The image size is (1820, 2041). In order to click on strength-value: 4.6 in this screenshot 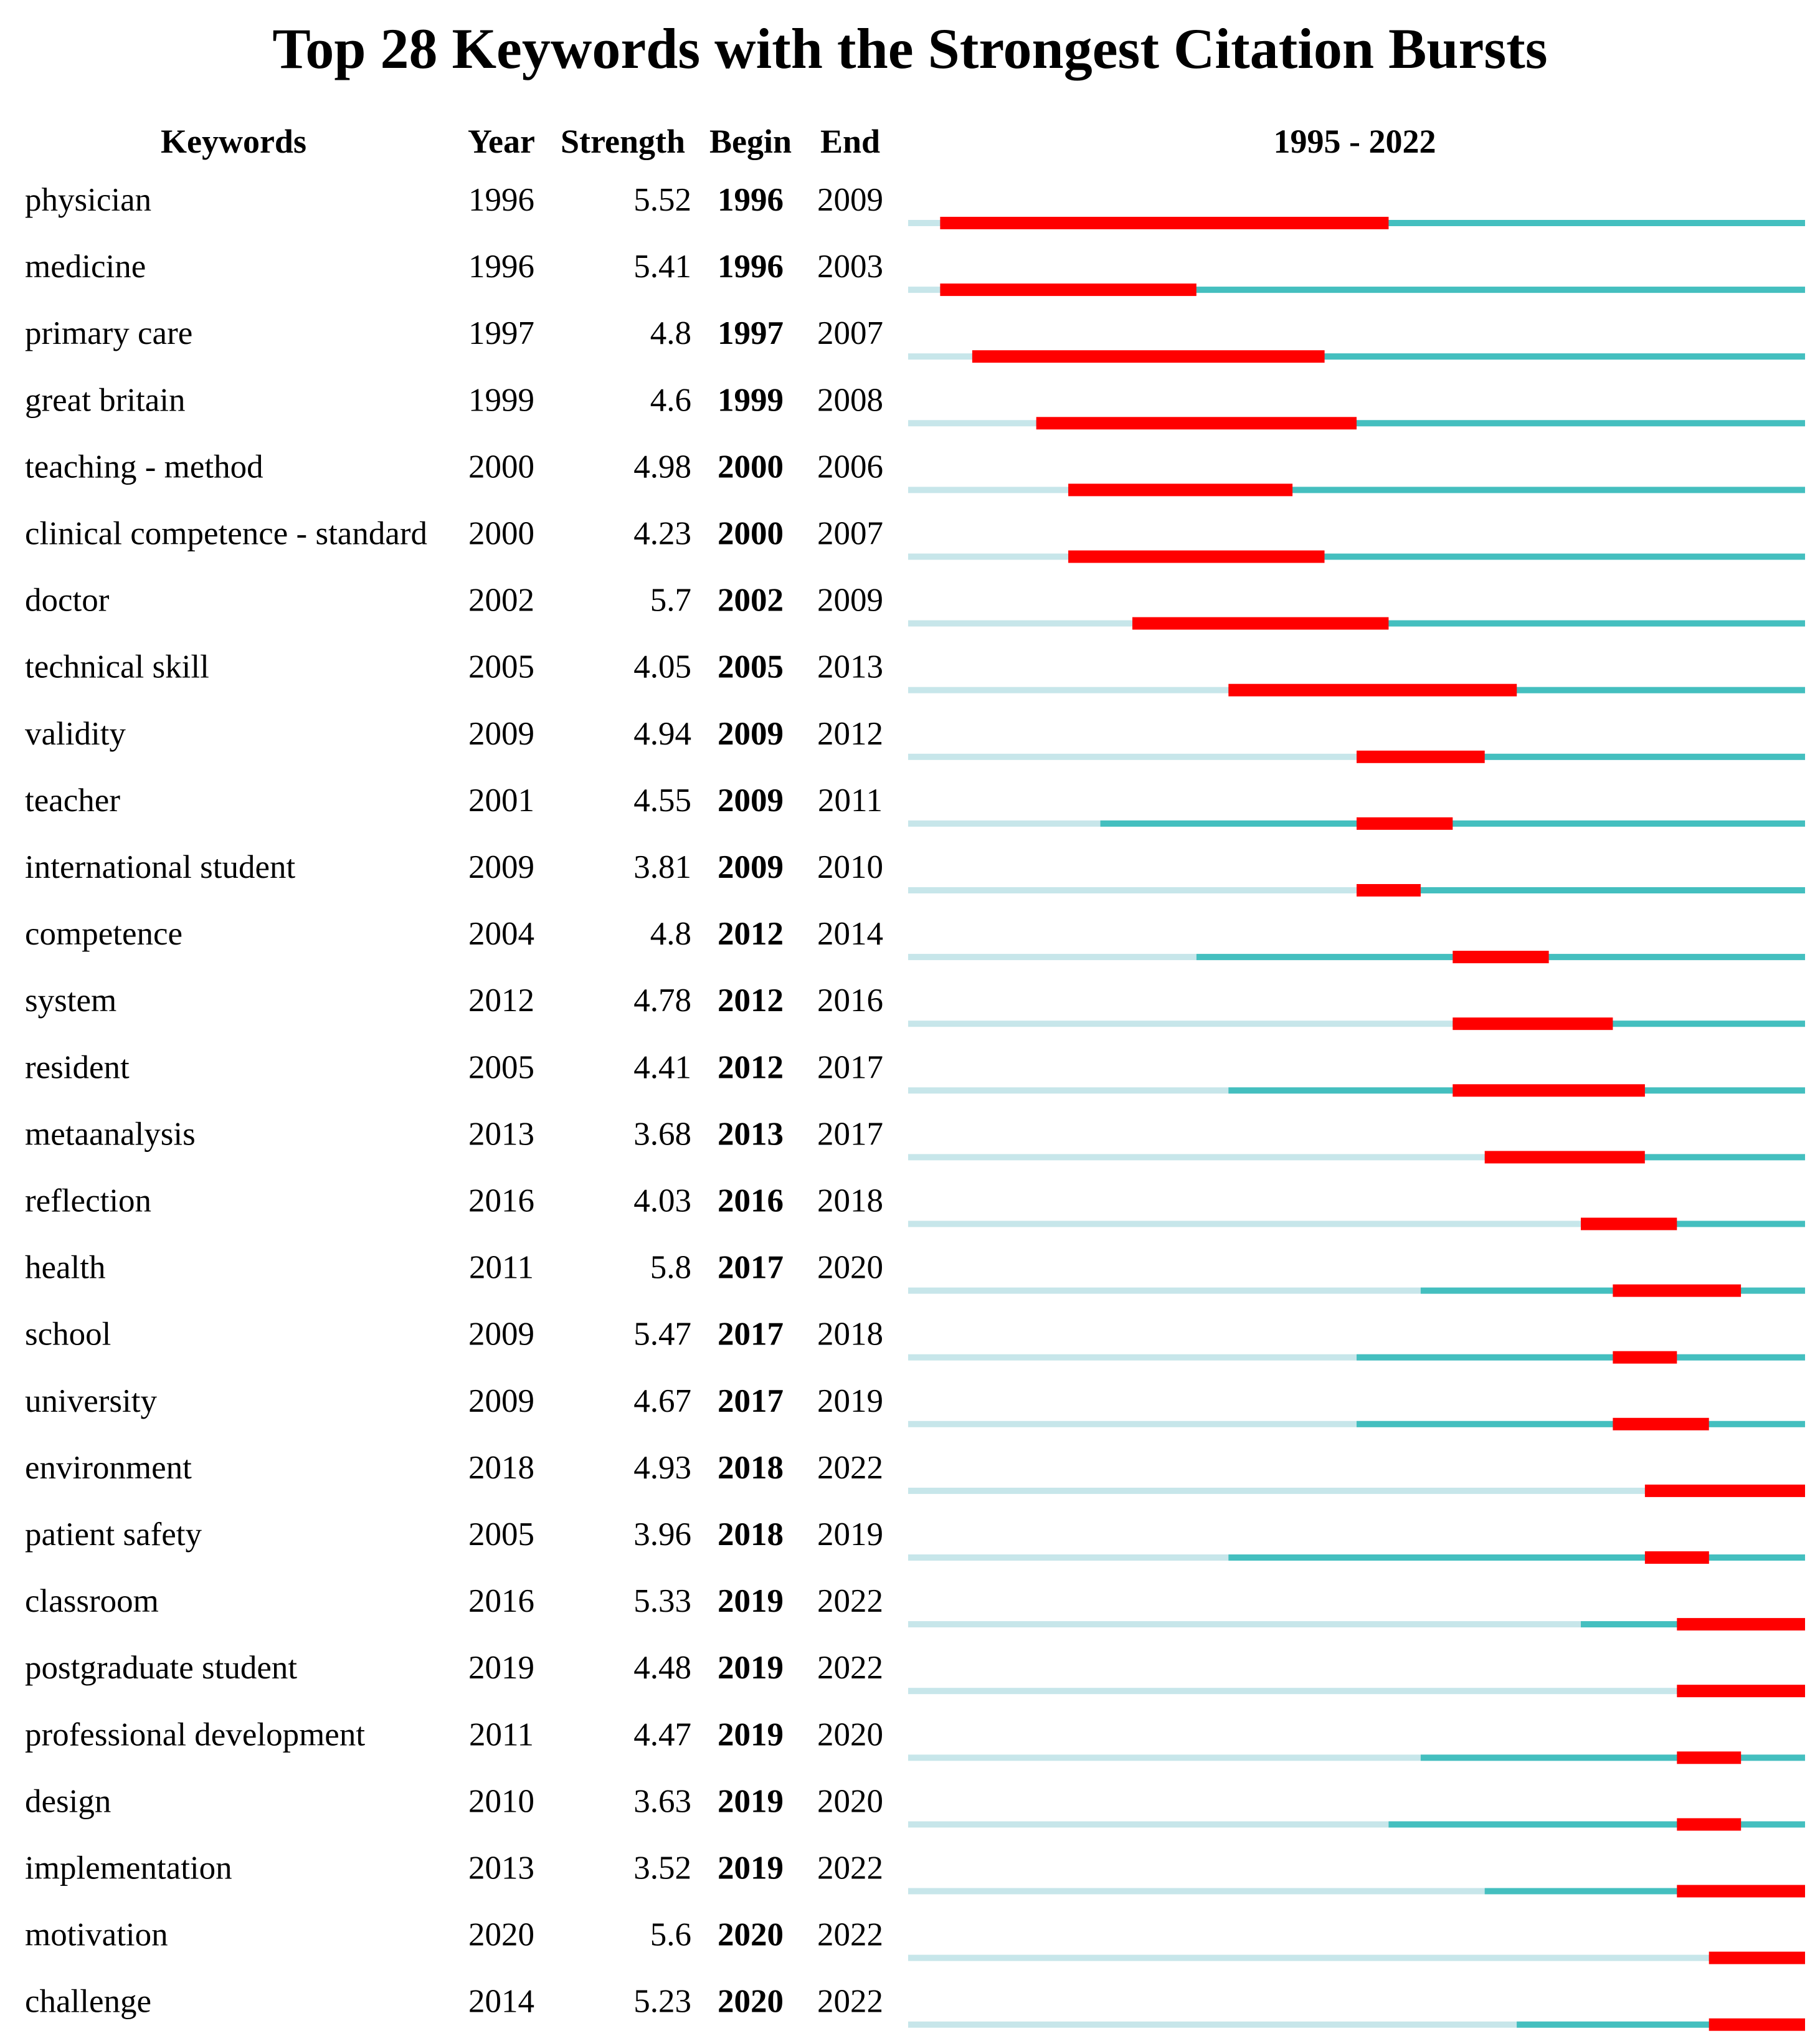, I will do `click(671, 400)`.